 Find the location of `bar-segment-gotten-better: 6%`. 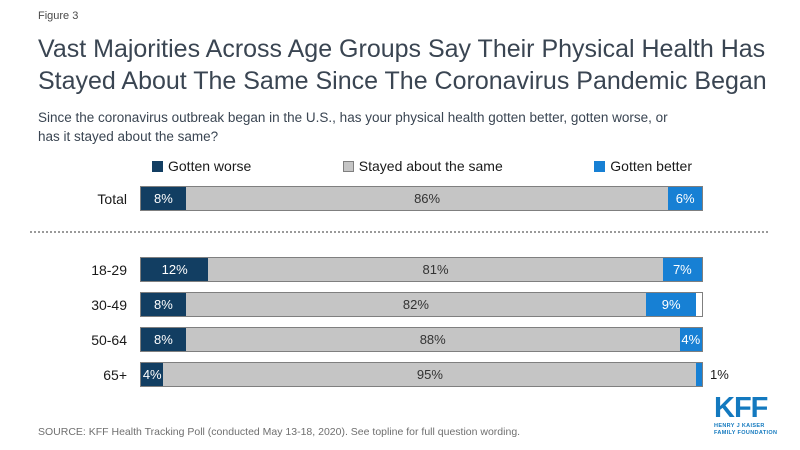

bar-segment-gotten-better: 6% is located at coordinates (685, 198).